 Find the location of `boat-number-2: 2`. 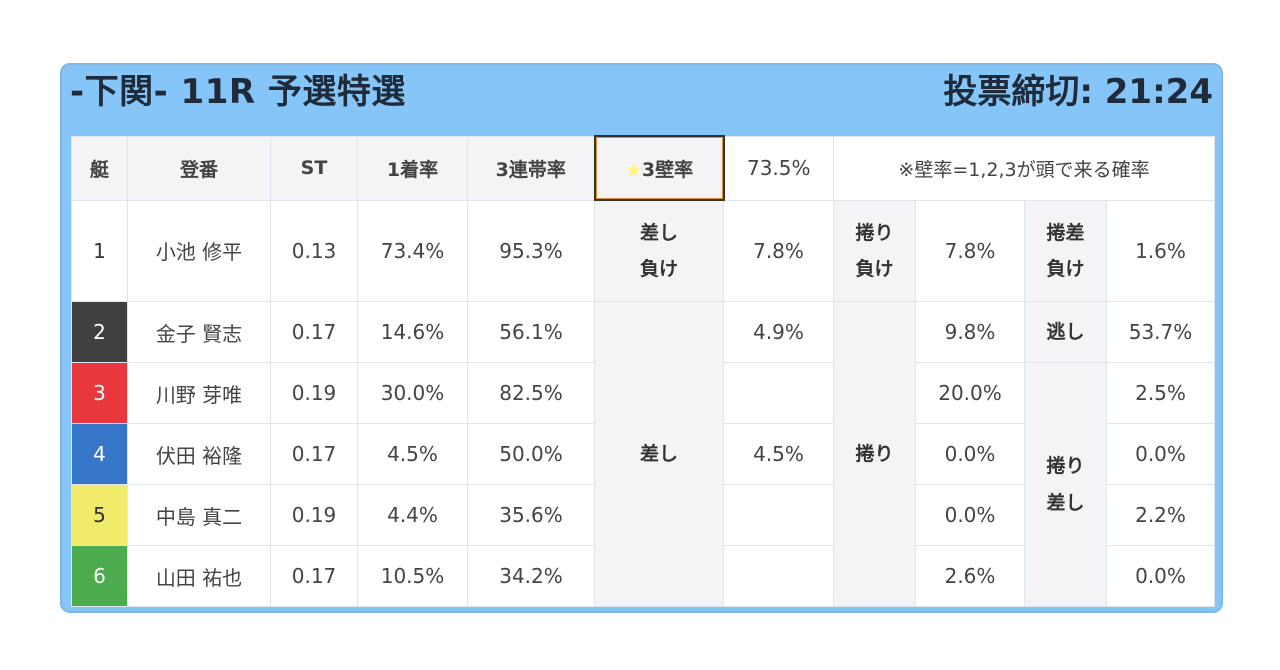

boat-number-2: 2 is located at coordinates (99, 332).